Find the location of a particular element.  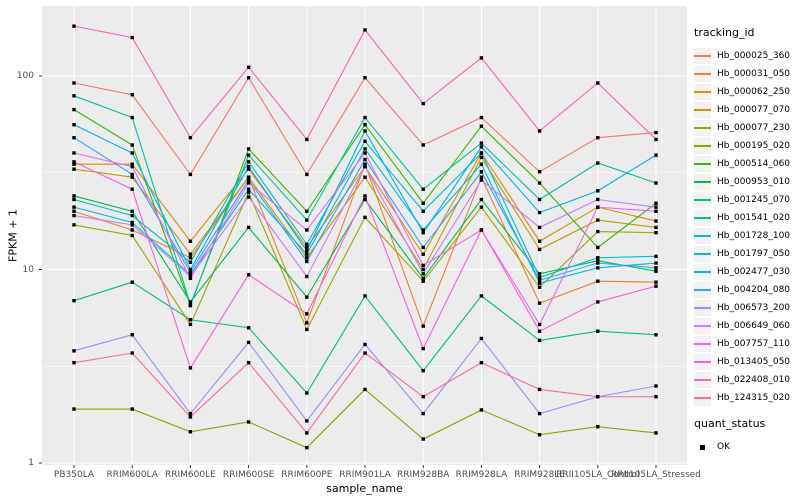

x-axis-tick-label: RRIM600SE is located at coordinates (248, 475).